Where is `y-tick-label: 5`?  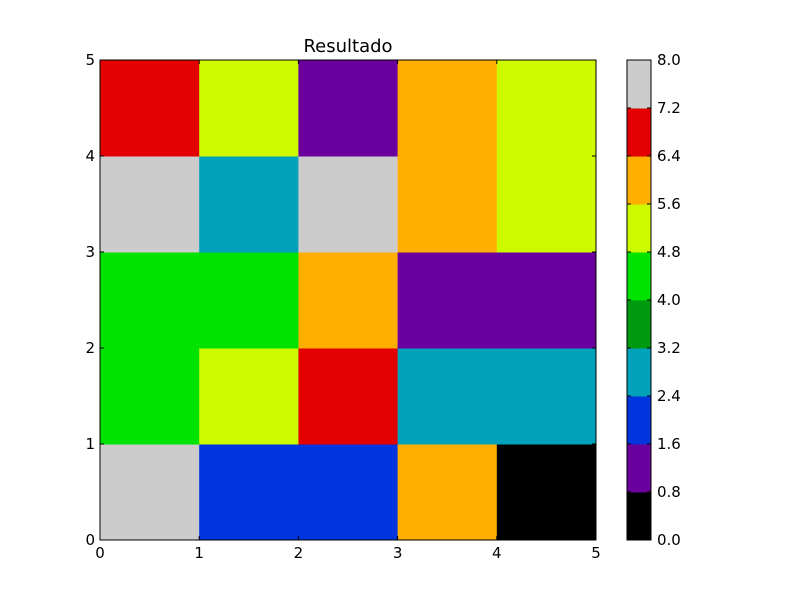 y-tick-label: 5 is located at coordinates (90, 60).